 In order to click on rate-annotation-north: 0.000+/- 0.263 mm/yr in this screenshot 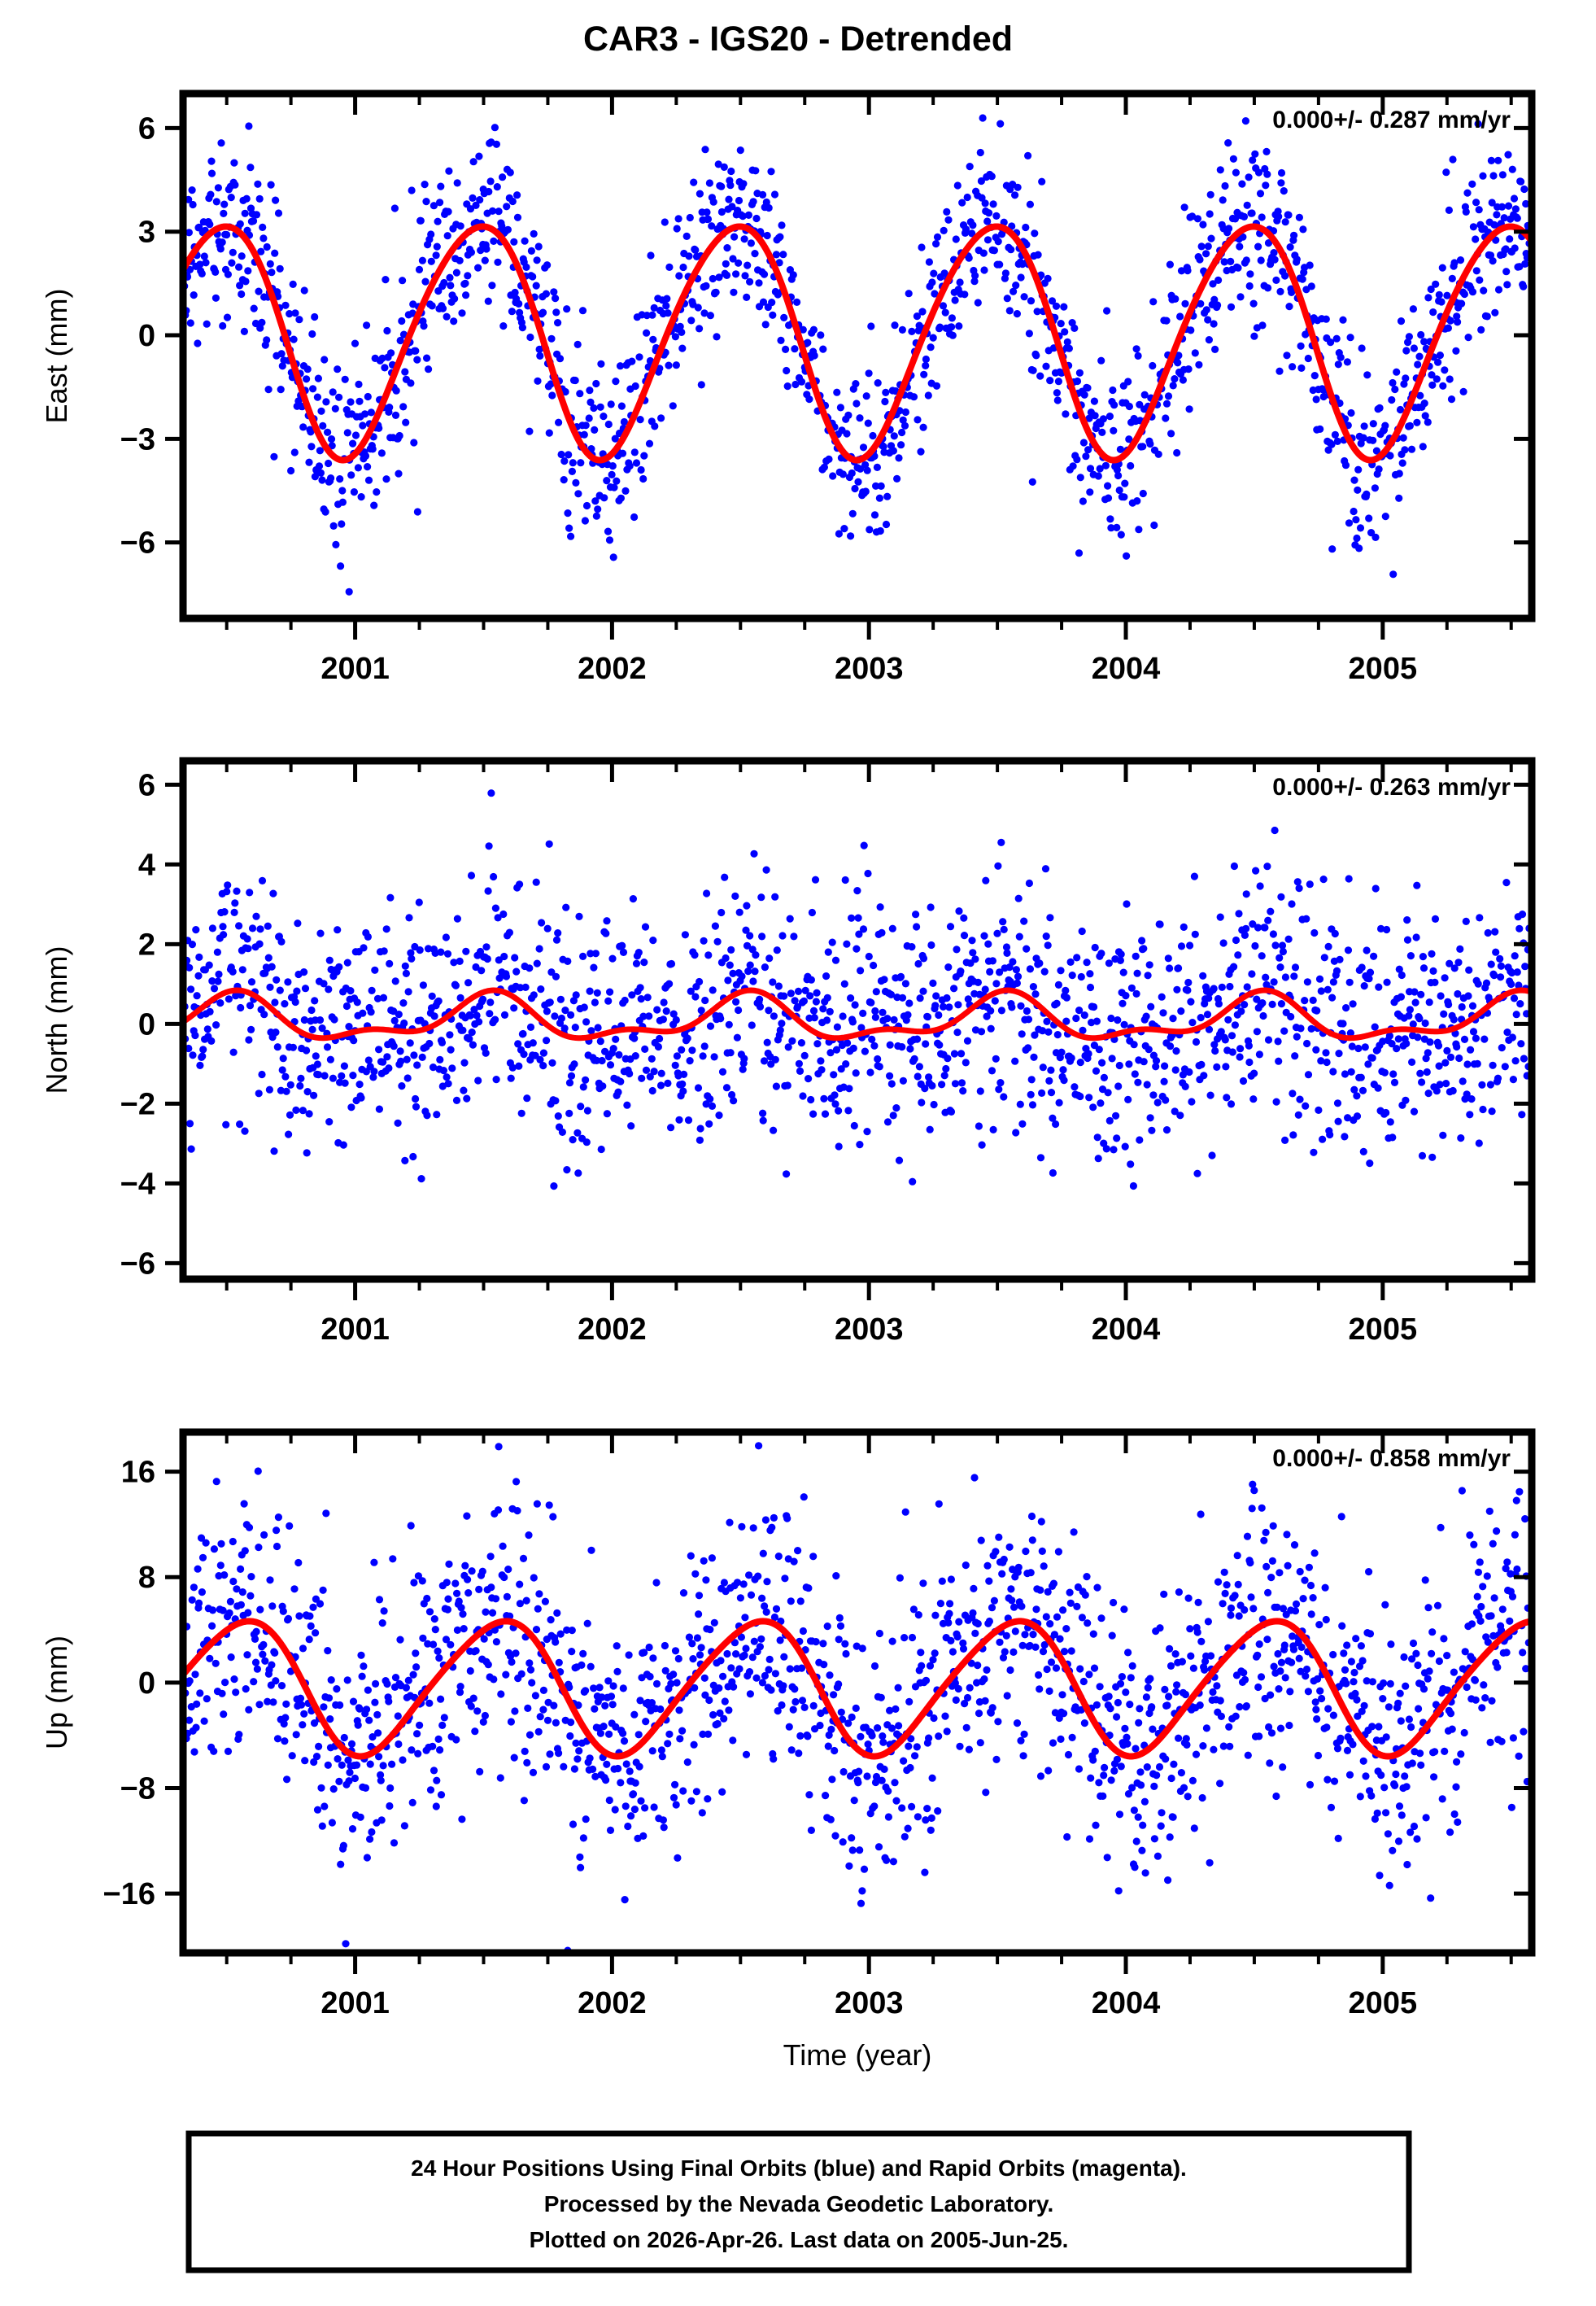, I will do `click(1391, 787)`.